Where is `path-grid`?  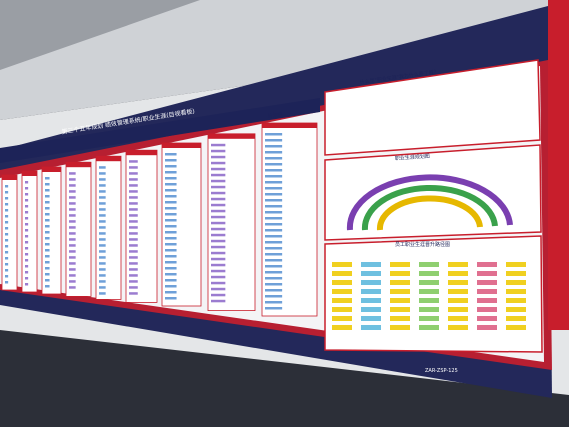
path-grid is located at coordinates (429, 296).